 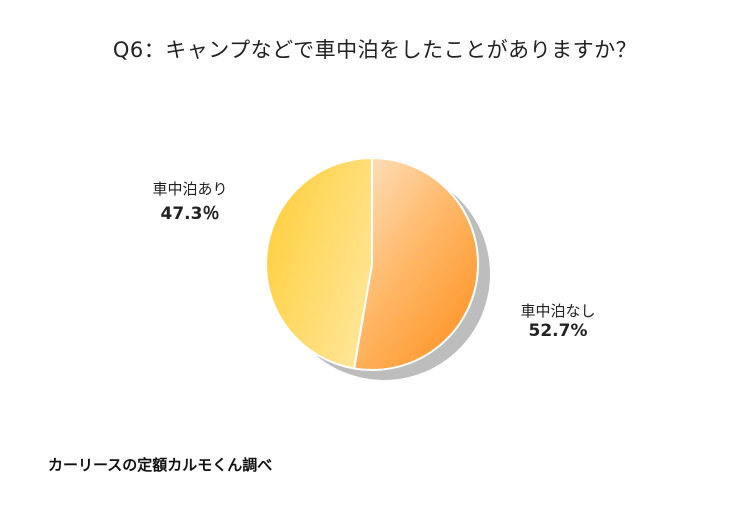 What do you see at coordinates (558, 331) in the screenshot?
I see `slice-label-no-value: 52.7%` at bounding box center [558, 331].